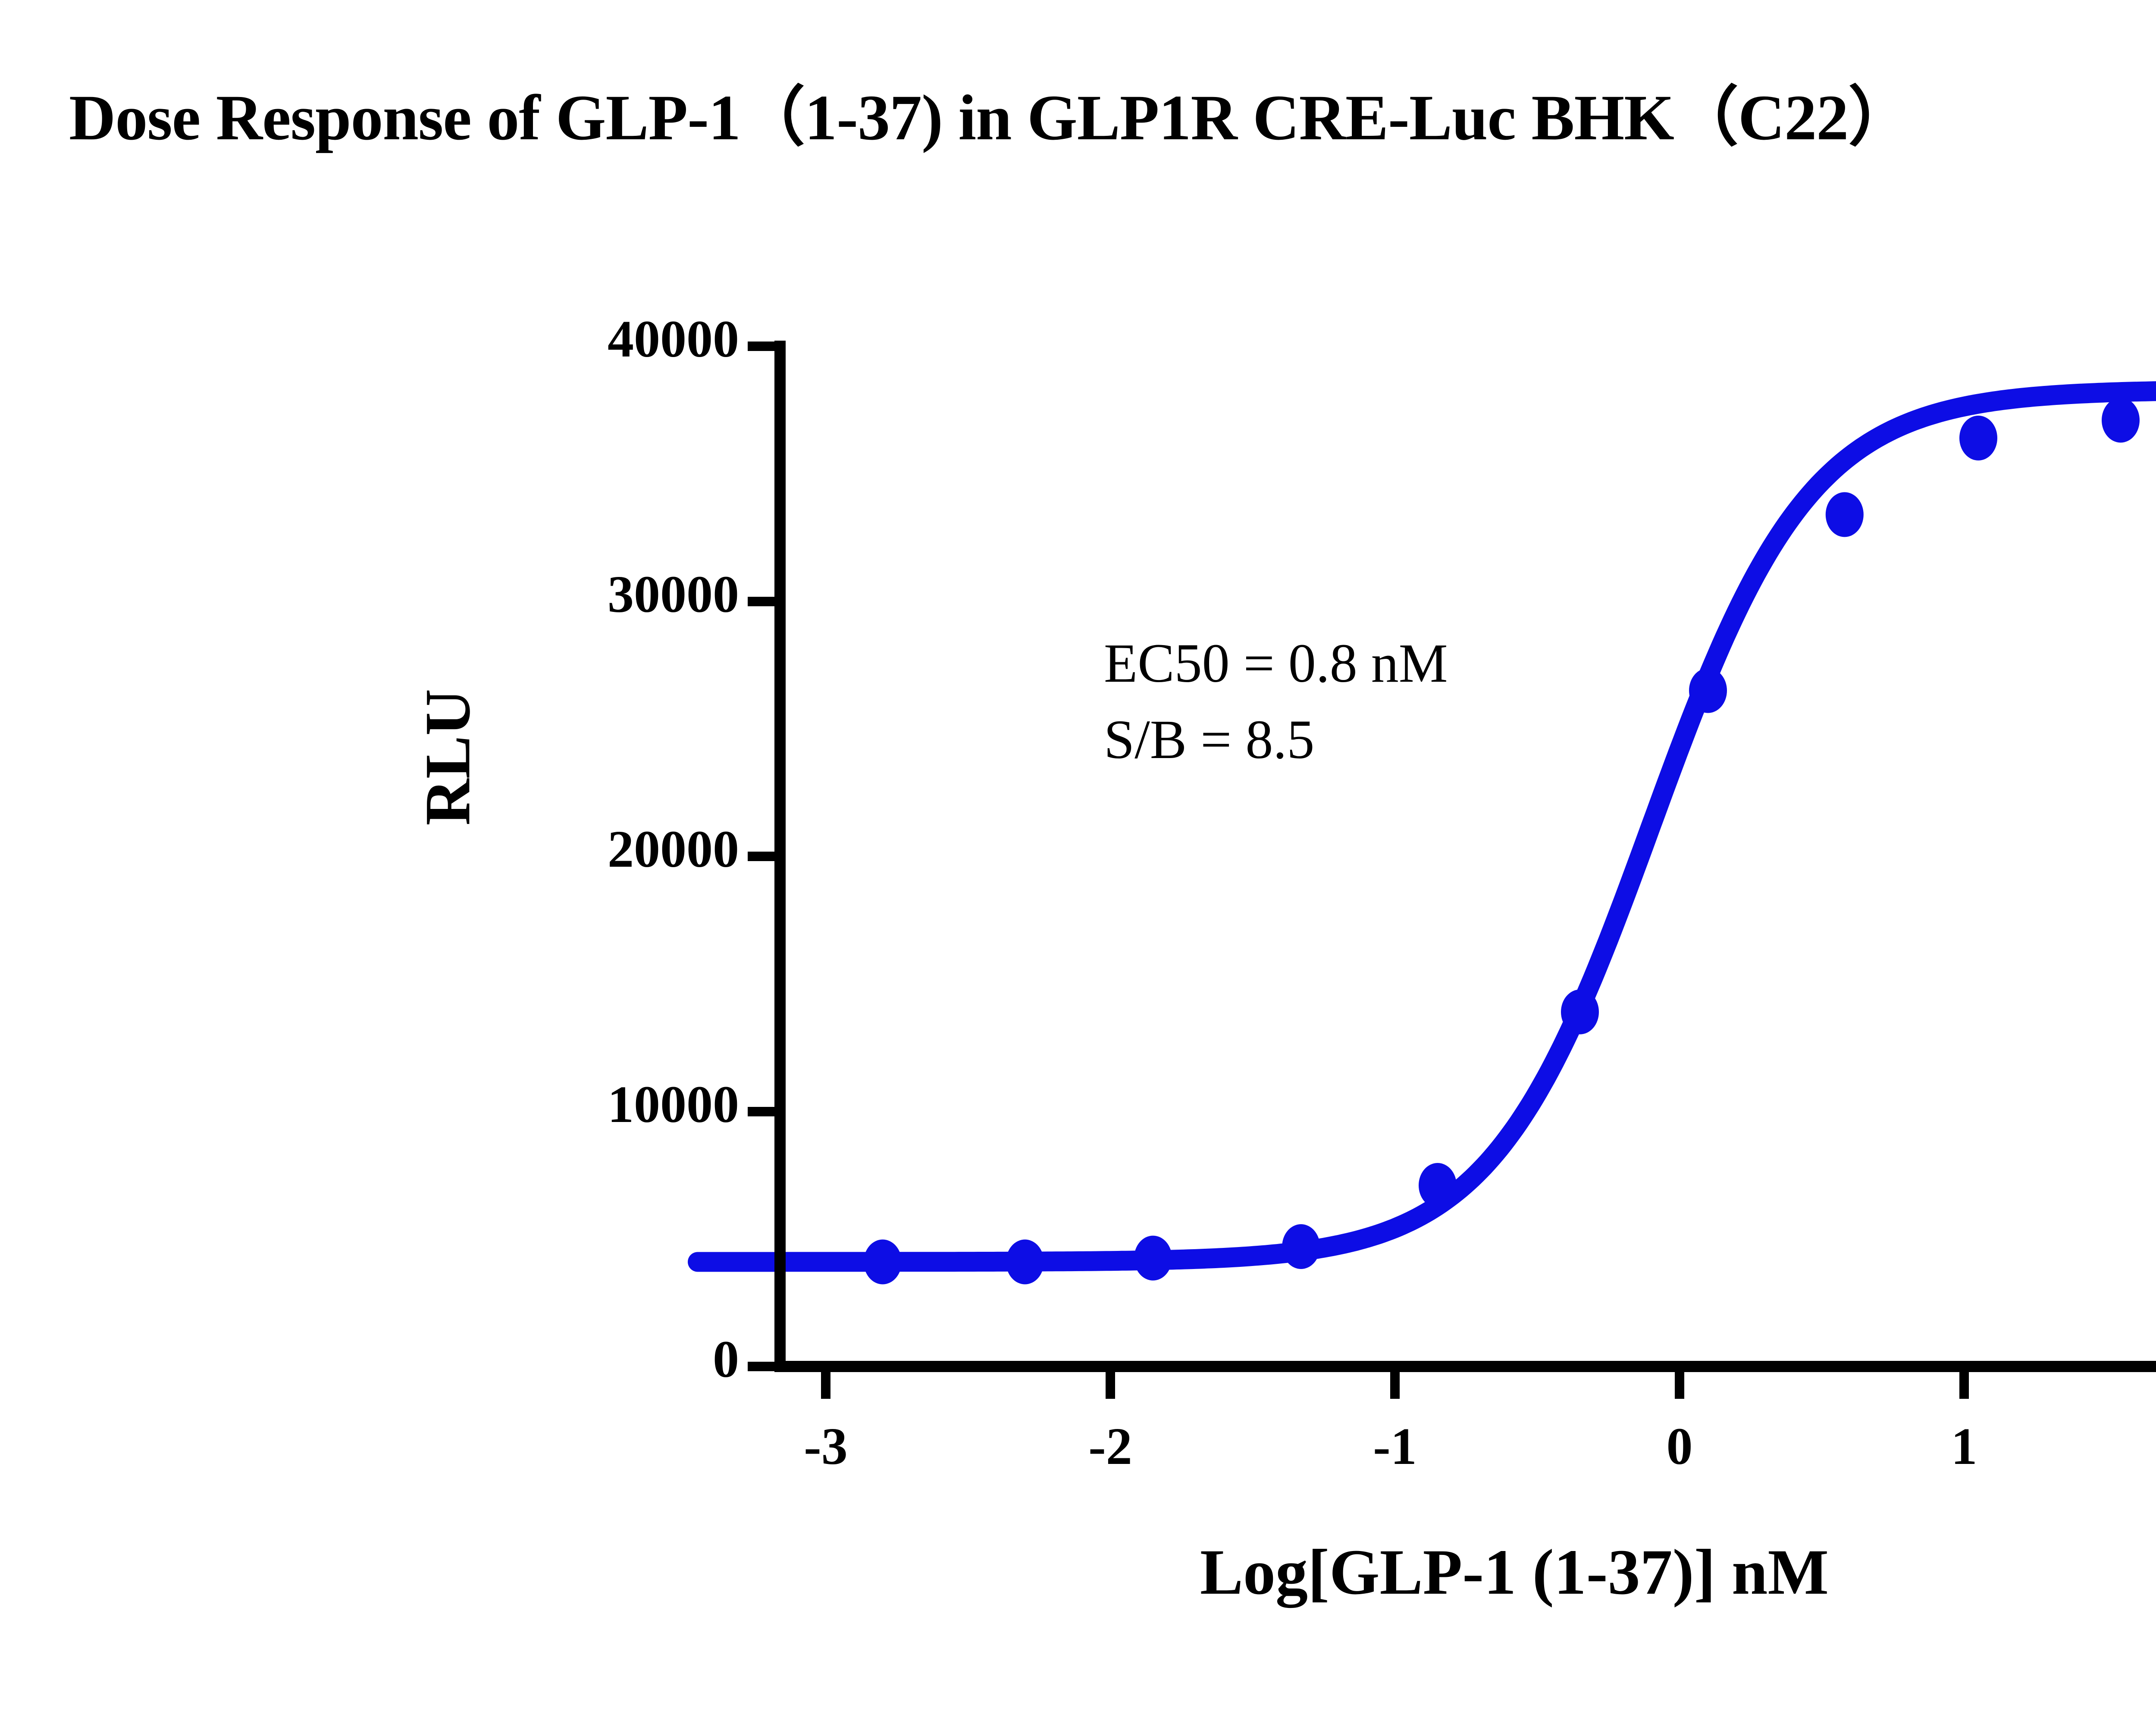 The image size is (2156, 1711). I want to click on y-tick-label: 10000, so click(673, 1104).